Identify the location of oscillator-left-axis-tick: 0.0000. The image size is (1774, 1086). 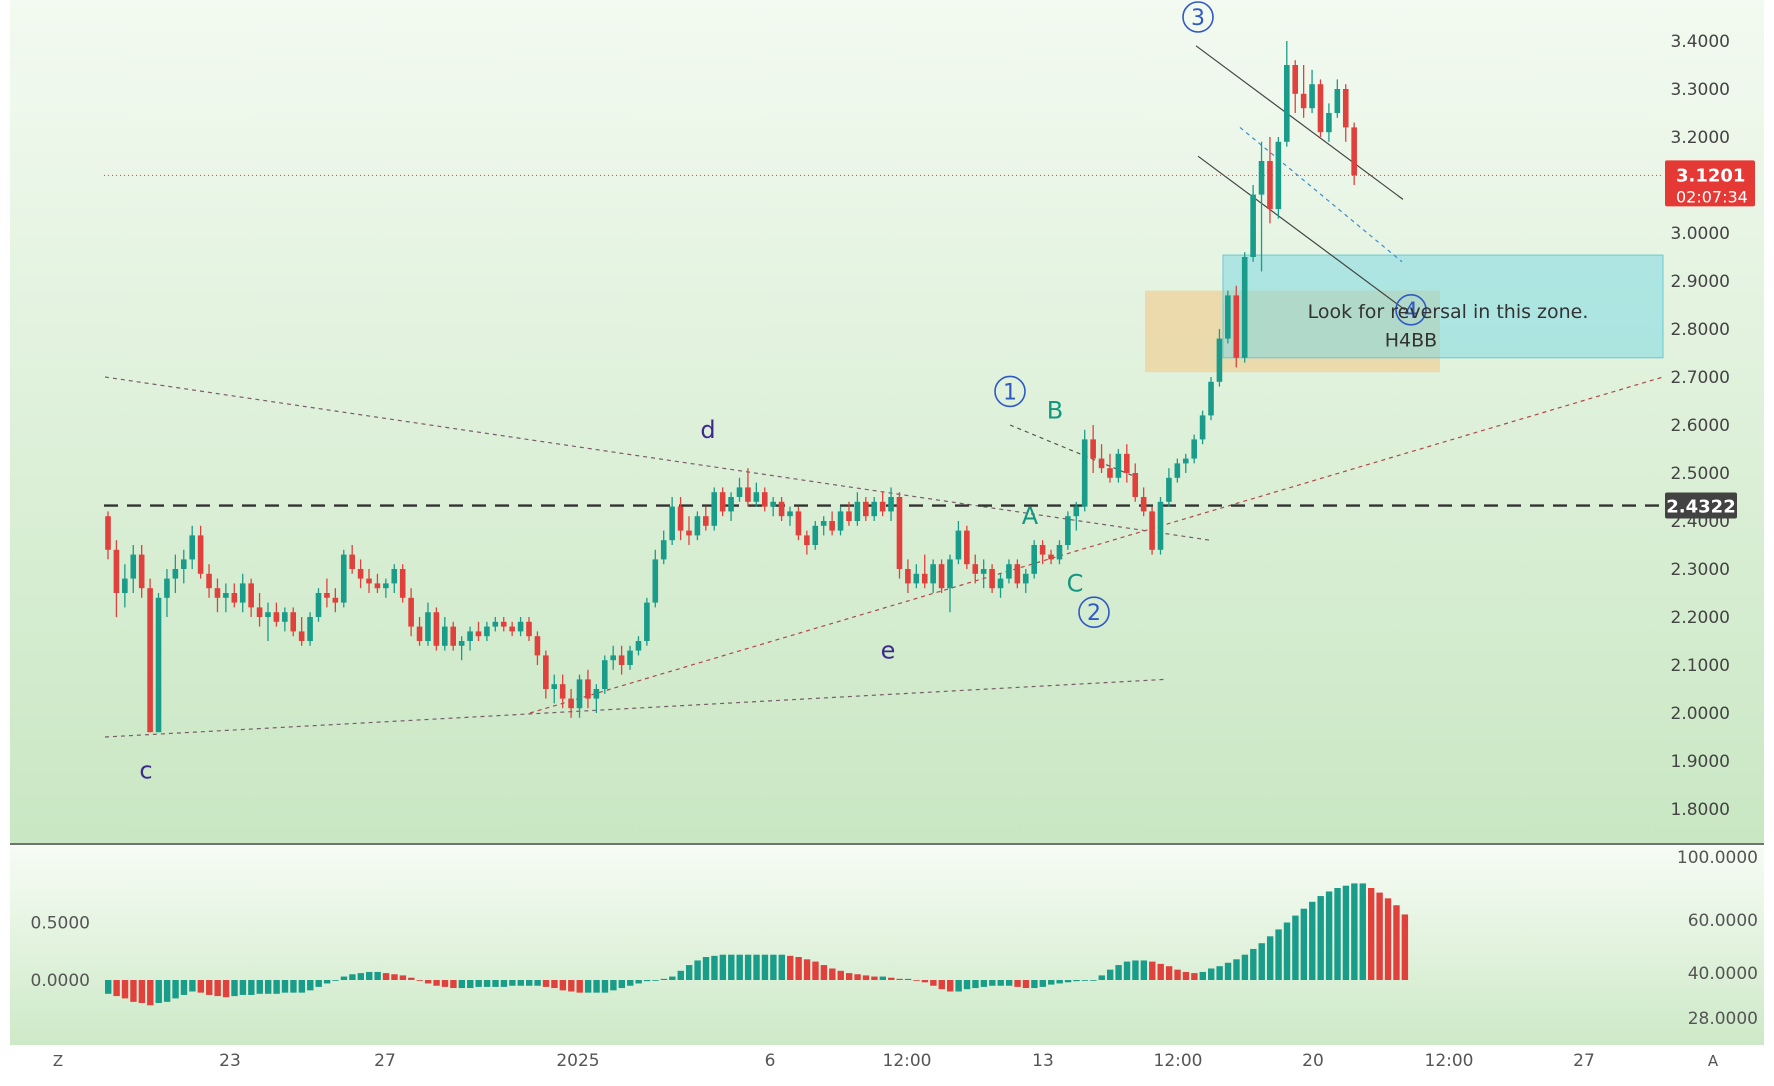
(60, 981).